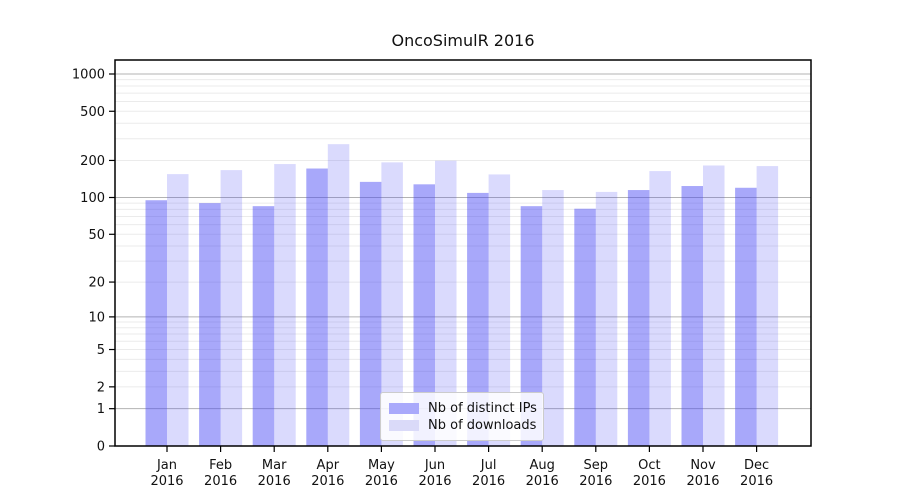 The height and width of the screenshot is (500, 900). I want to click on chart-title: OncoSimulR 2016, so click(463, 40).